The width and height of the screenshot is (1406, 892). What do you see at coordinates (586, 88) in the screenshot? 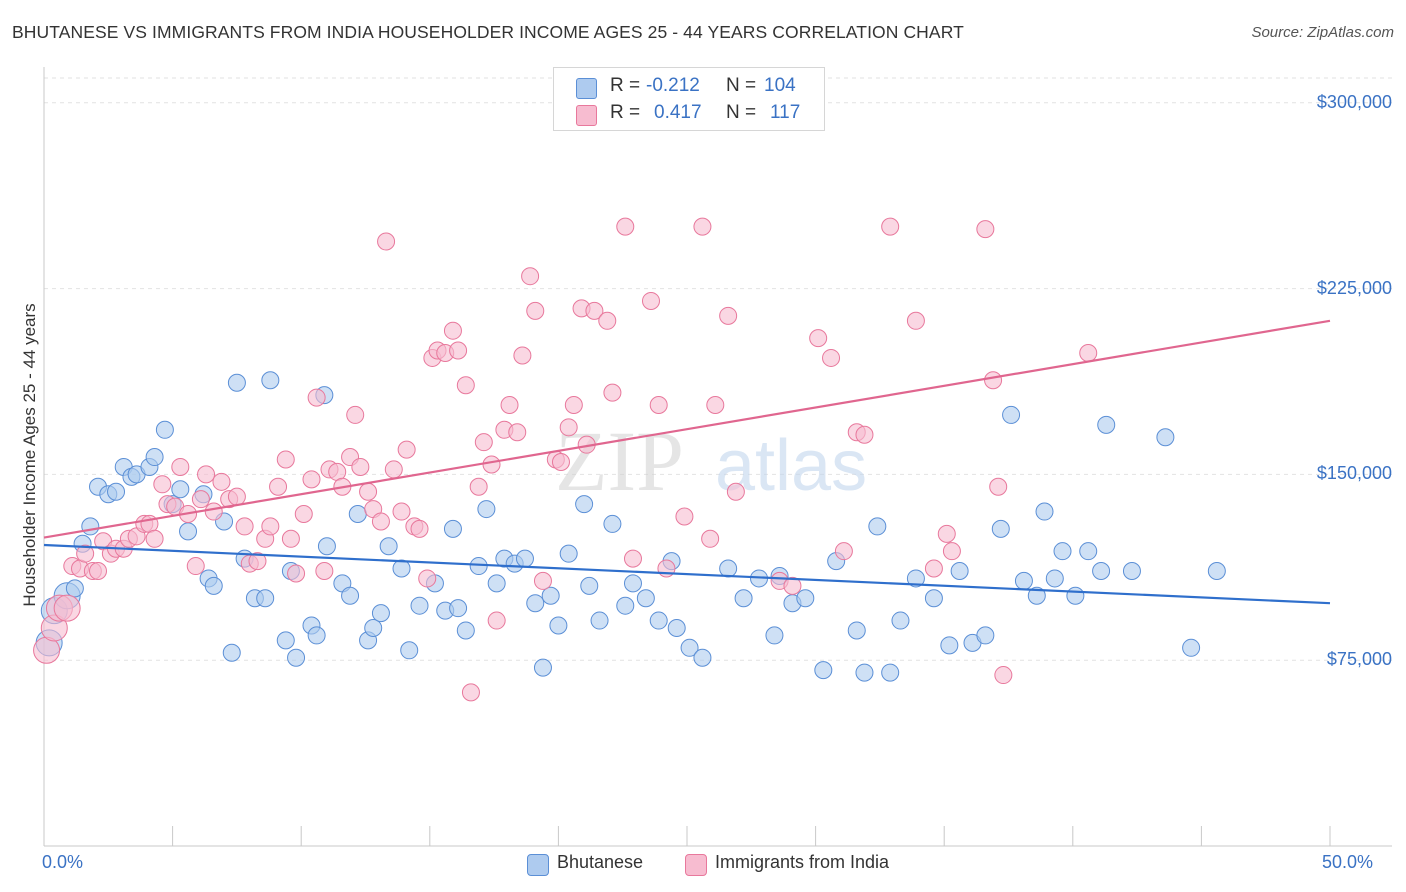
I see `stats-swatch-bhutanese` at bounding box center [586, 88].